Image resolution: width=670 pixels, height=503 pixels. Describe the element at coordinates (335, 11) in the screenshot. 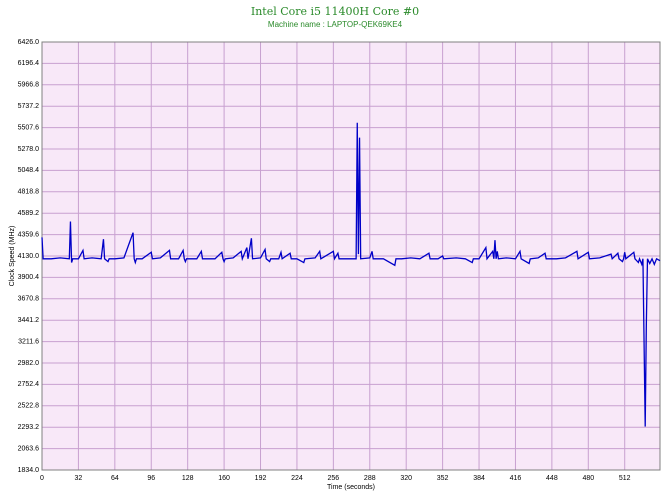

I see `chart-title: Intel Core i5 11400H Core #0` at that location.